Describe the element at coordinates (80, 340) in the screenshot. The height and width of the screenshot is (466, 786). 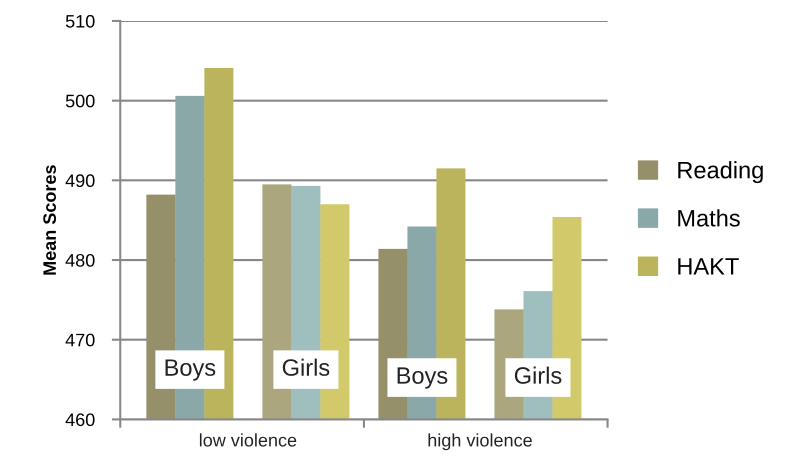
I see `y-tick-label: 470` at that location.